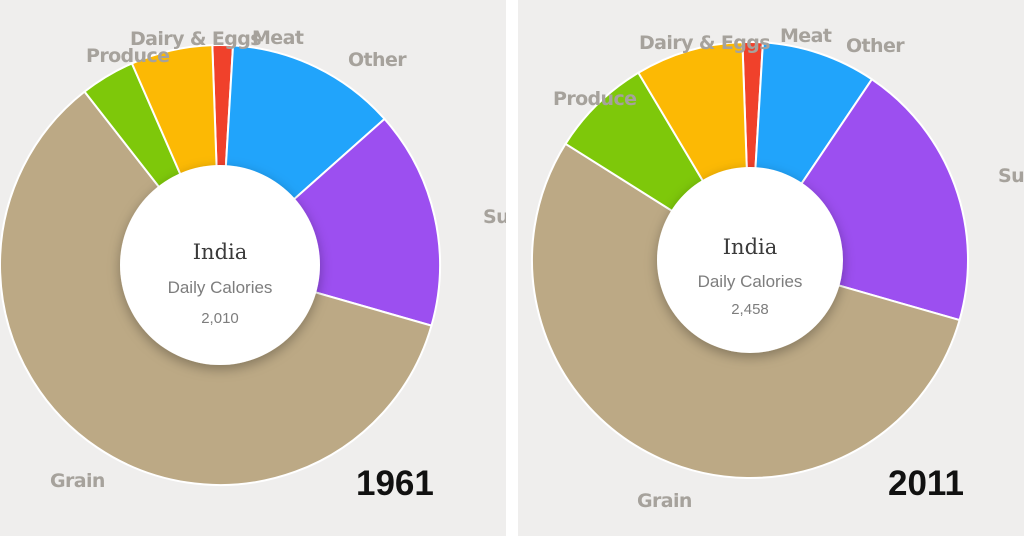  What do you see at coordinates (875, 46) in the screenshot?
I see `segment-label-other-2011: Other` at bounding box center [875, 46].